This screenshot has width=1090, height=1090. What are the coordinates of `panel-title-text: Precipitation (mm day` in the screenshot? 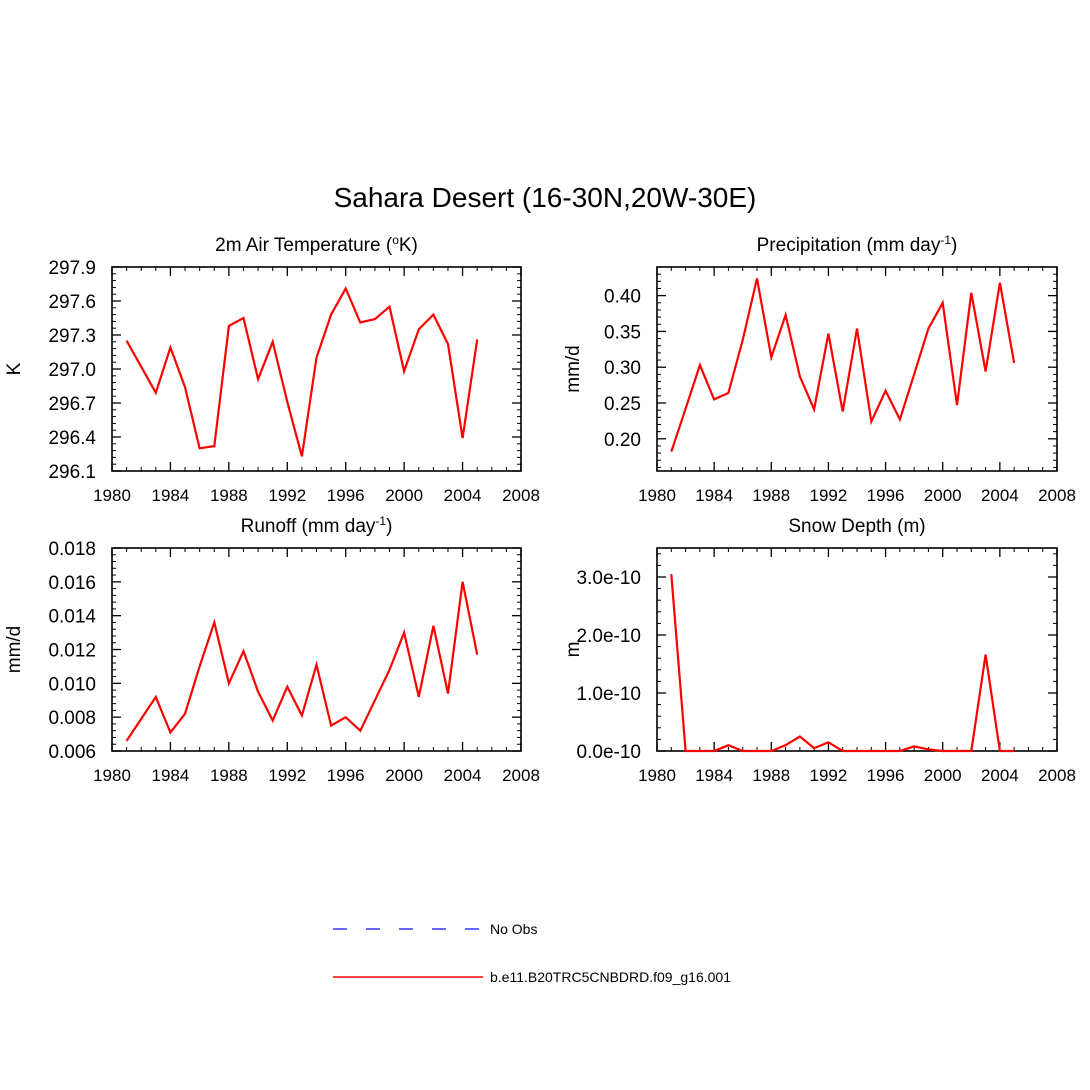 It's located at (849, 245).